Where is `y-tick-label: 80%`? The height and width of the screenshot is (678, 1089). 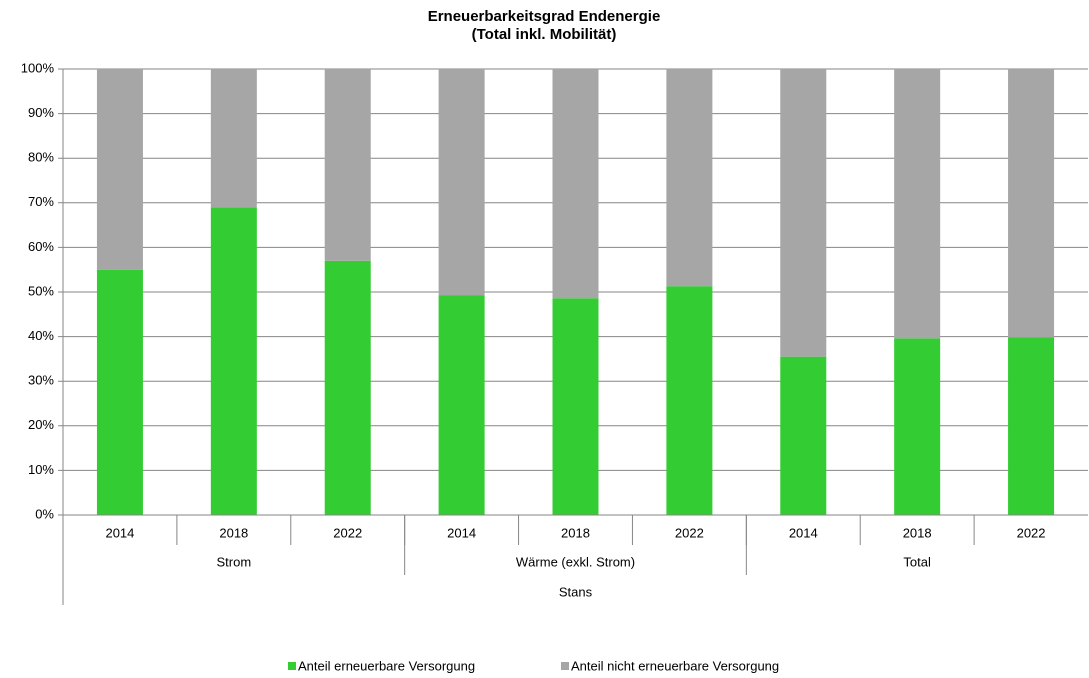
y-tick-label: 80% is located at coordinates (41, 157).